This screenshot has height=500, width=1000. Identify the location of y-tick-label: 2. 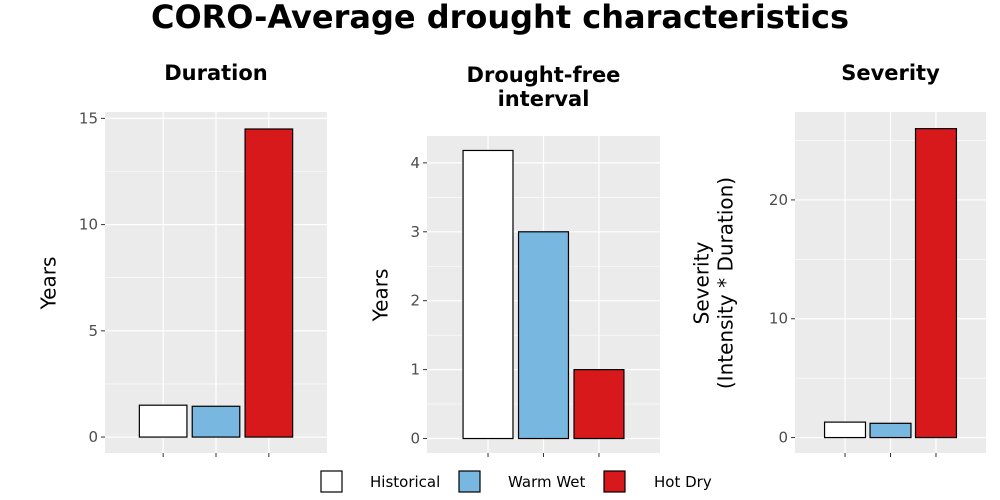
(415, 301).